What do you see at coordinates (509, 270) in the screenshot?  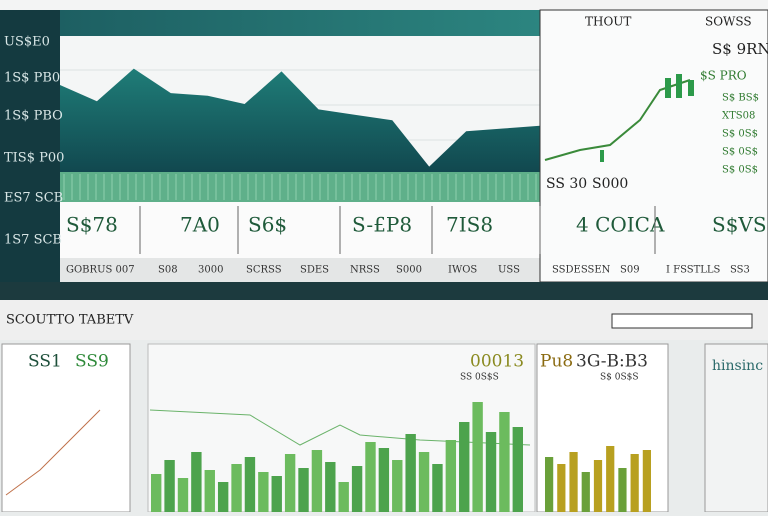 I see `sub-label: USS` at bounding box center [509, 270].